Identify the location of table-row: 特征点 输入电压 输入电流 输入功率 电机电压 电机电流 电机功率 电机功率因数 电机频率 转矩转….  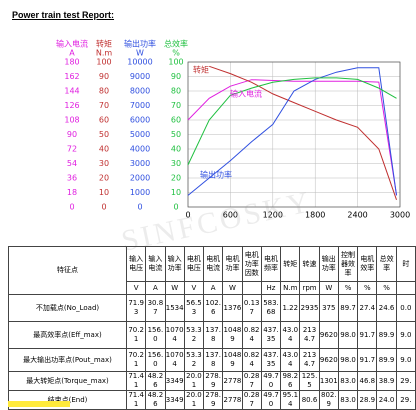
(212, 270).